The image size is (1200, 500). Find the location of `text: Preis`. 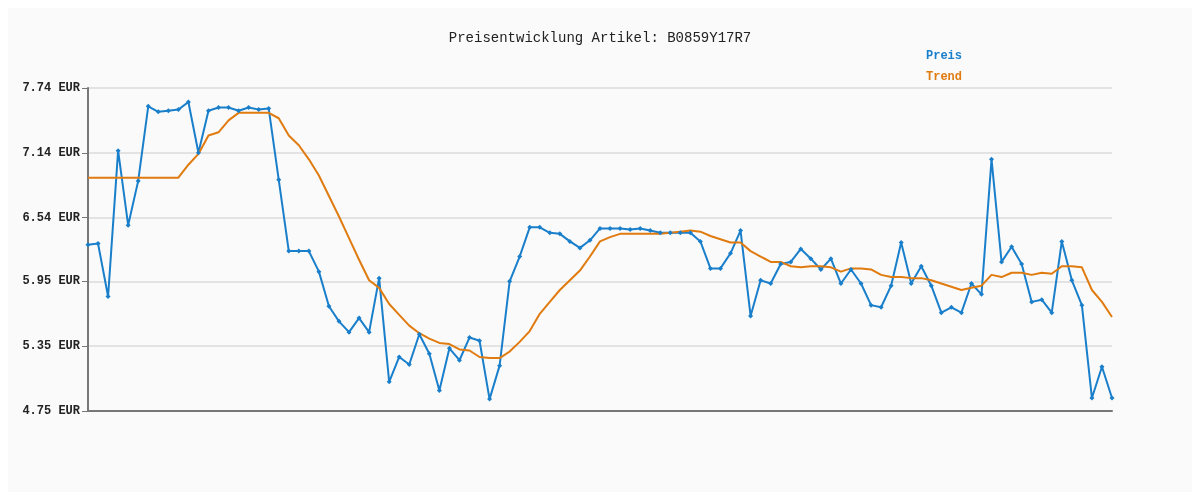

text: Preis is located at coordinates (944, 56).